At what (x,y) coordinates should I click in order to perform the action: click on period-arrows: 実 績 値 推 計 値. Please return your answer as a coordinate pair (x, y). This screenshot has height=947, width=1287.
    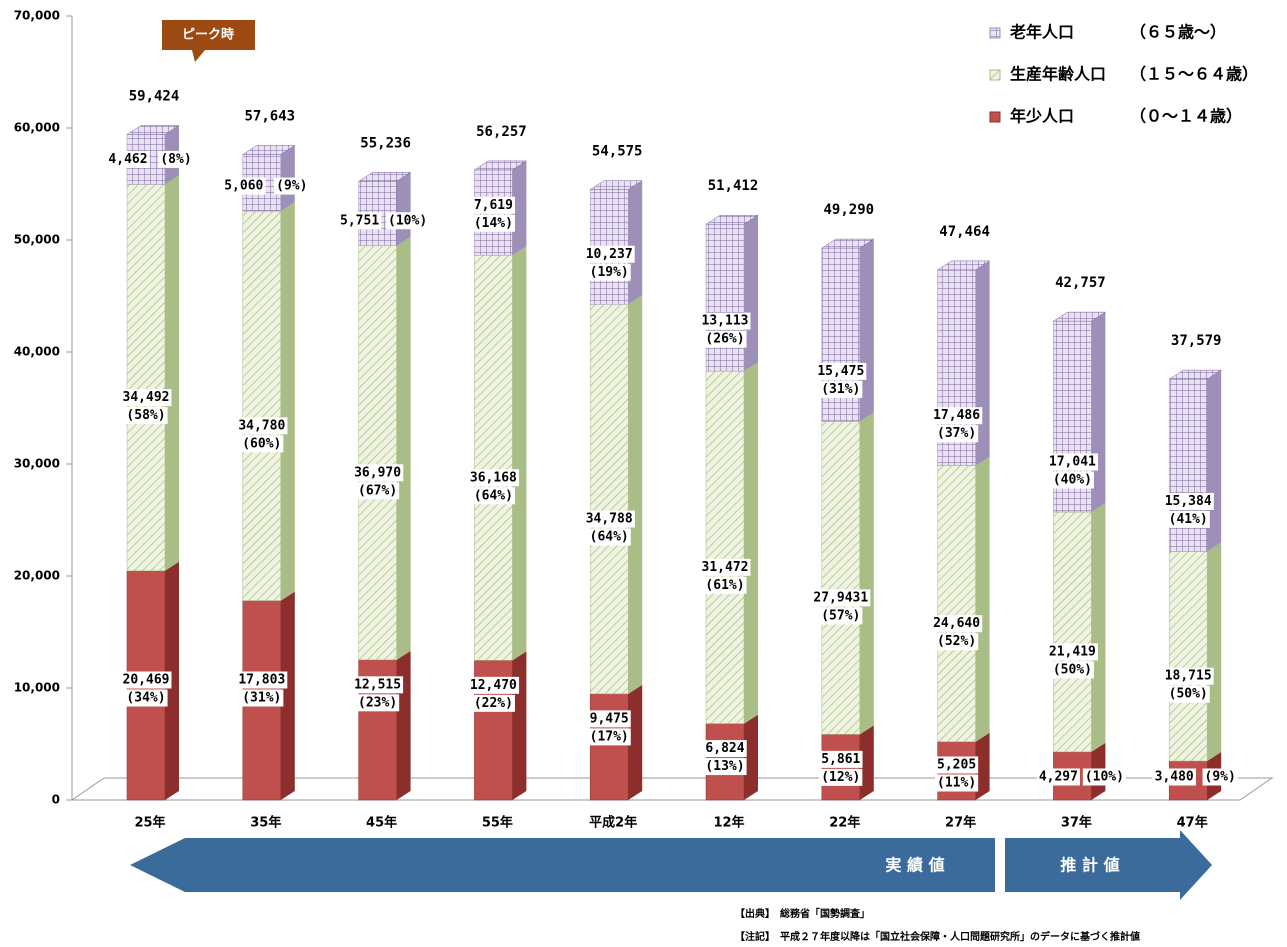
    Looking at the image, I should click on (671, 865).